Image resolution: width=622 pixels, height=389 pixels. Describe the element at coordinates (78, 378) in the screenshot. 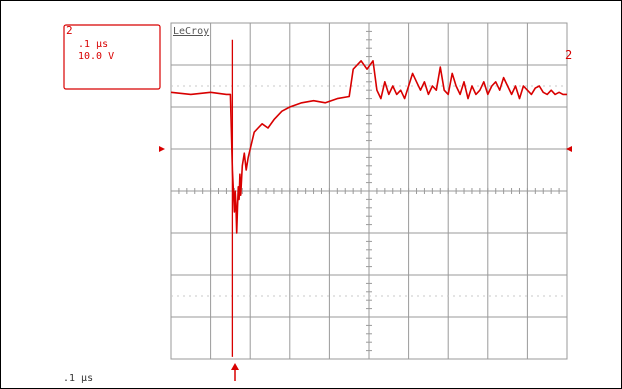

I see `footer-timebase-label: .1 µs` at that location.